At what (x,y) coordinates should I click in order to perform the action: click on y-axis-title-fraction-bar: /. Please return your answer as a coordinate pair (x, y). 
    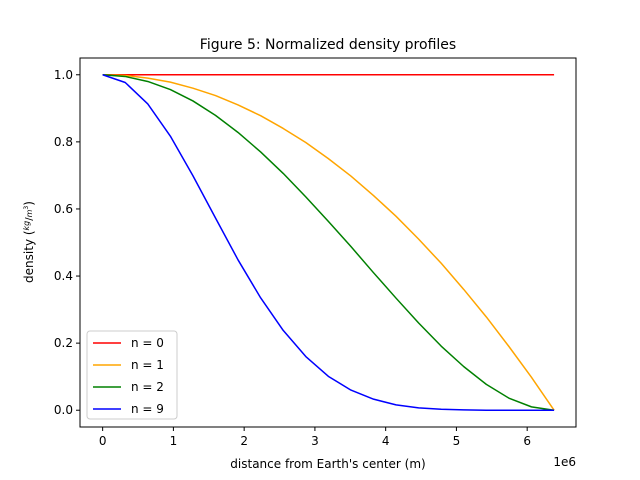
    Looking at the image, I should click on (29, 219).